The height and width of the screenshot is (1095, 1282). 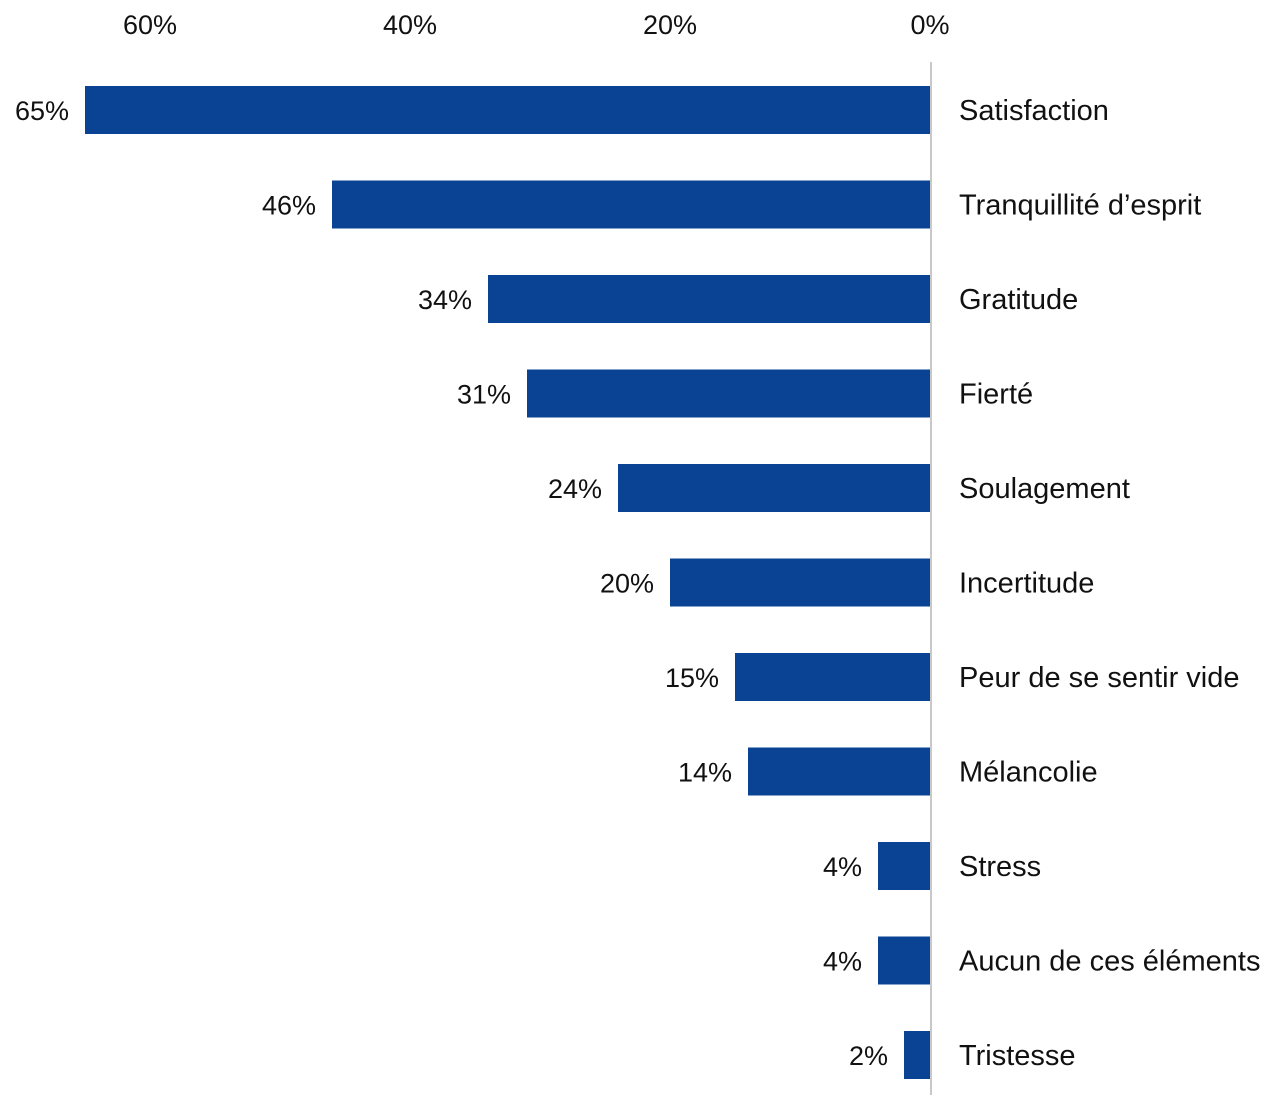 I want to click on data-label: 65%, so click(x=42, y=111).